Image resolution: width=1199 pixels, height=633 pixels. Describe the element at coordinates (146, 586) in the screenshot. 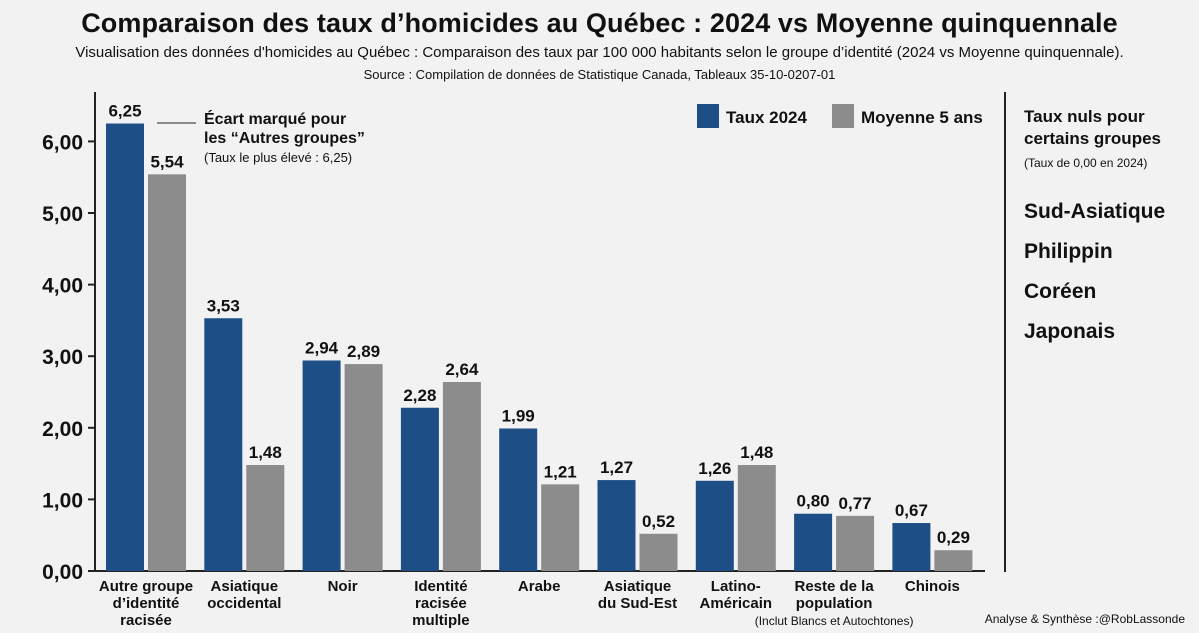

I see `category-label-line: Autre groupe` at that location.